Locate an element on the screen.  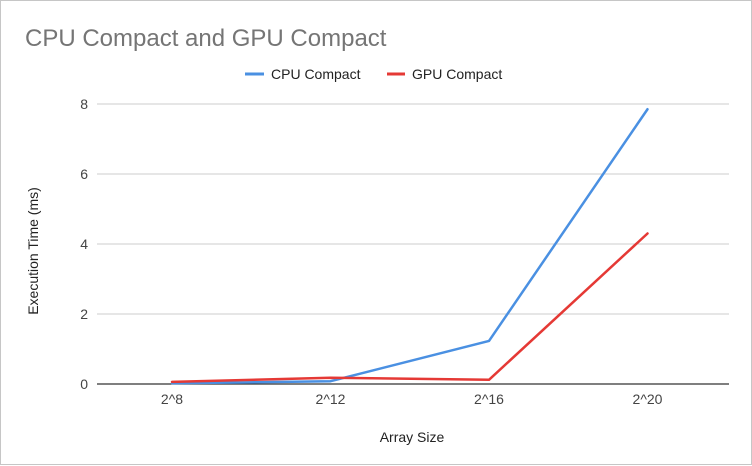
x-tick-label-2-16: 2^16 is located at coordinates (489, 399).